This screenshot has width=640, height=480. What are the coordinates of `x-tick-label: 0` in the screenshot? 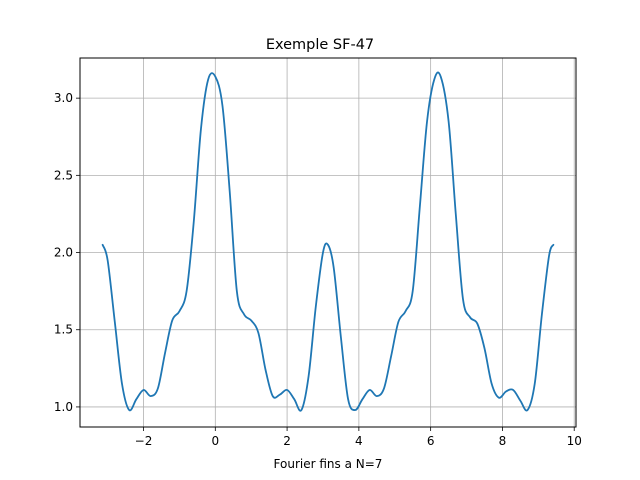 It's located at (215, 441).